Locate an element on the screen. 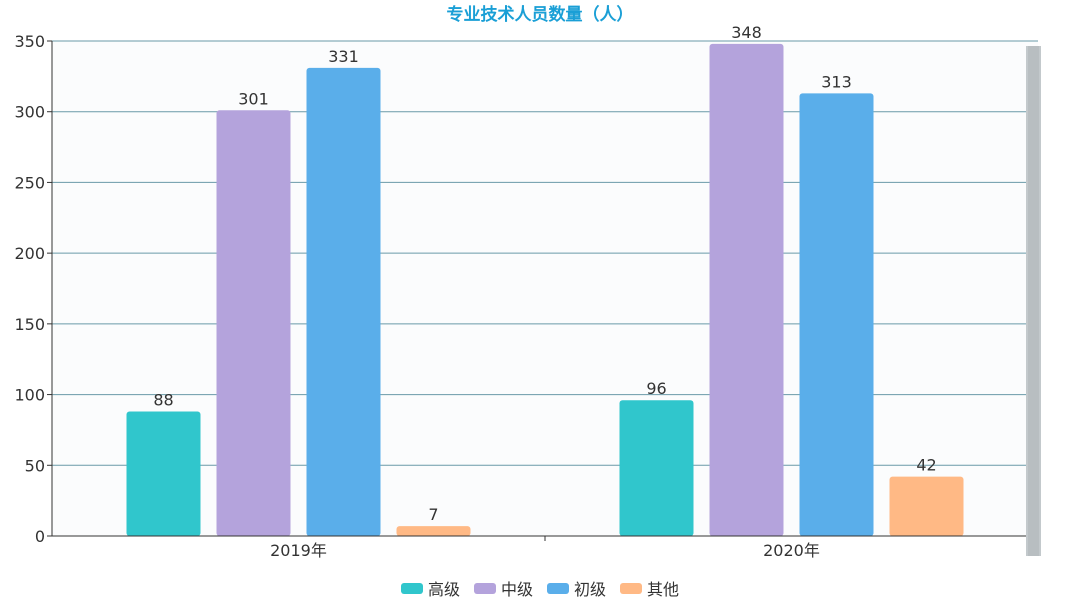 The height and width of the screenshot is (600, 1080). data-label: 301 is located at coordinates (253, 98).